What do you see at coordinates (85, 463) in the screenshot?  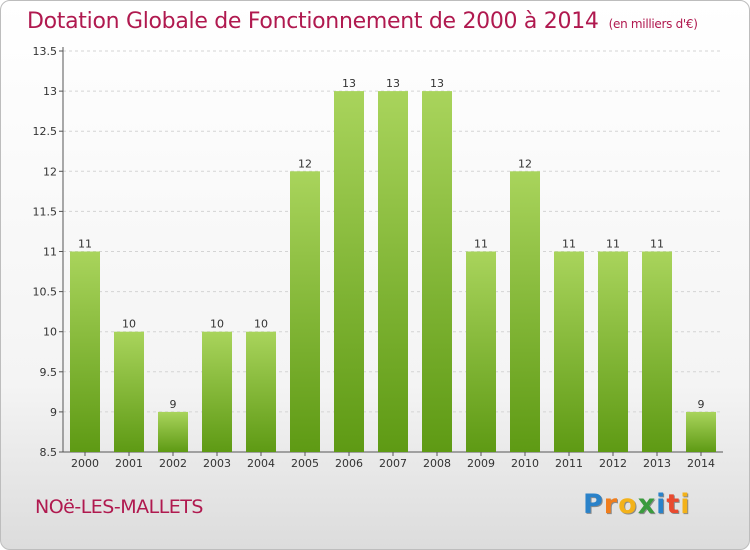 I see `x-tick-label: 2000` at bounding box center [85, 463].